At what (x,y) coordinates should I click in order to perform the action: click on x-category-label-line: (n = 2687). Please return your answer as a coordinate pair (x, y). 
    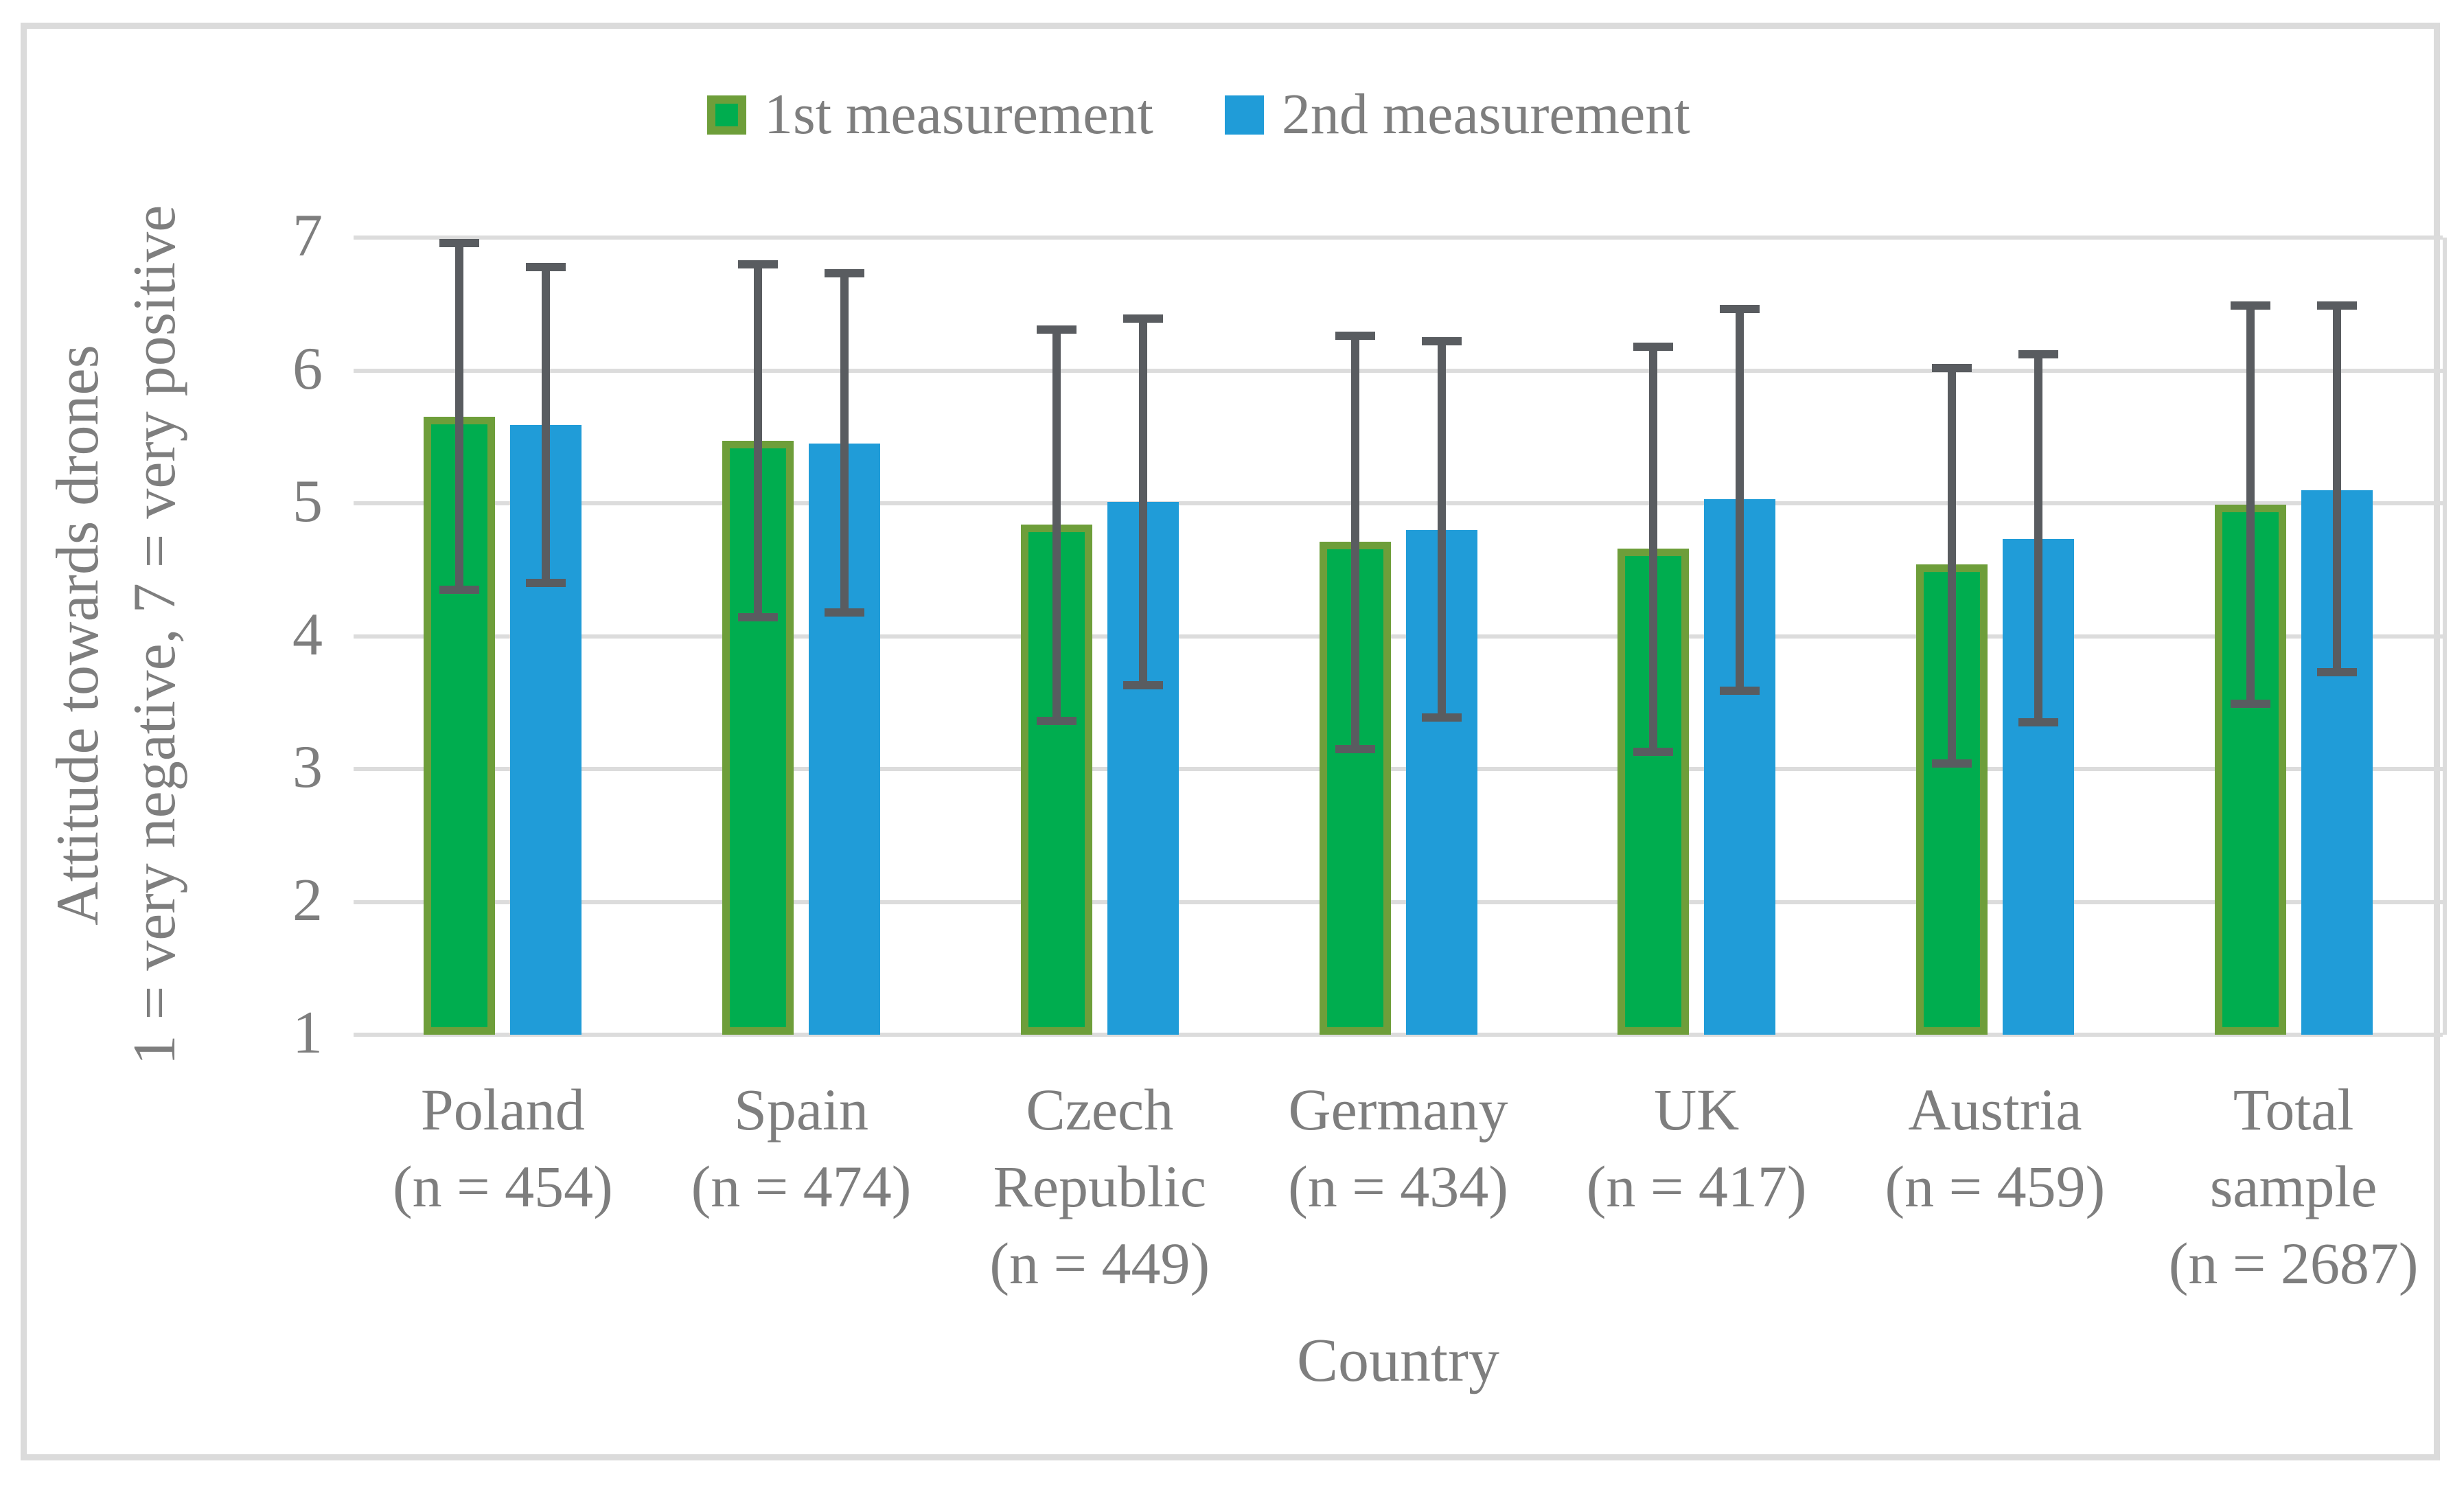
    Looking at the image, I should click on (2293, 1263).